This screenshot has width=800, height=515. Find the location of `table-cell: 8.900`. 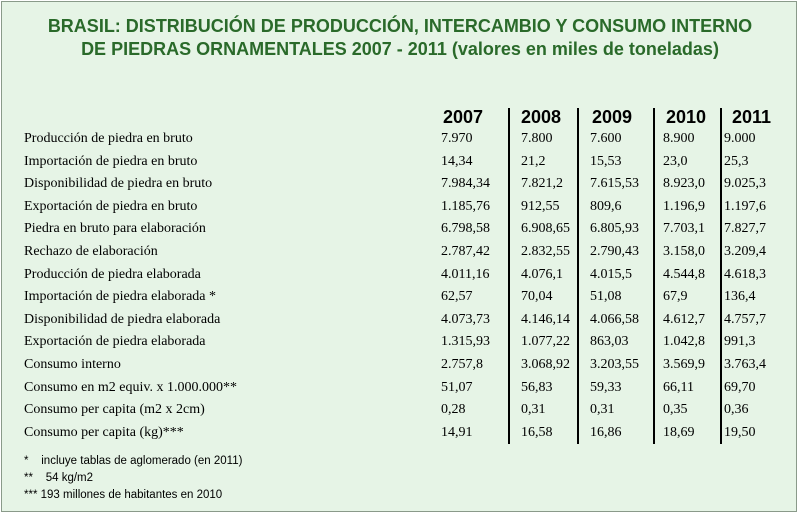

table-cell: 8.900 is located at coordinates (679, 138).